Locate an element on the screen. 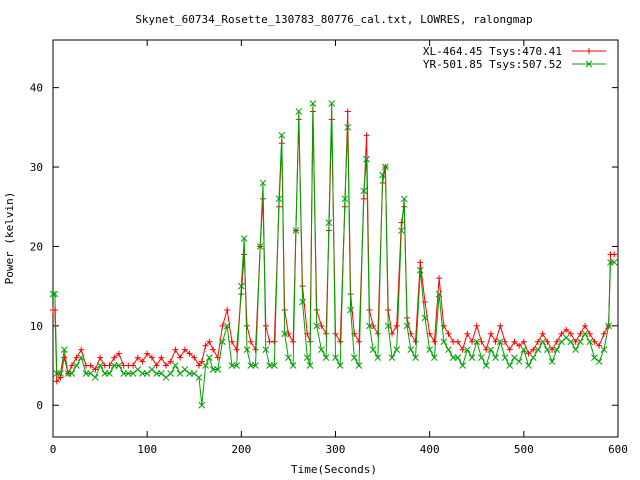 This screenshot has width=640, height=480. x-tick-label: 200 is located at coordinates (241, 449).